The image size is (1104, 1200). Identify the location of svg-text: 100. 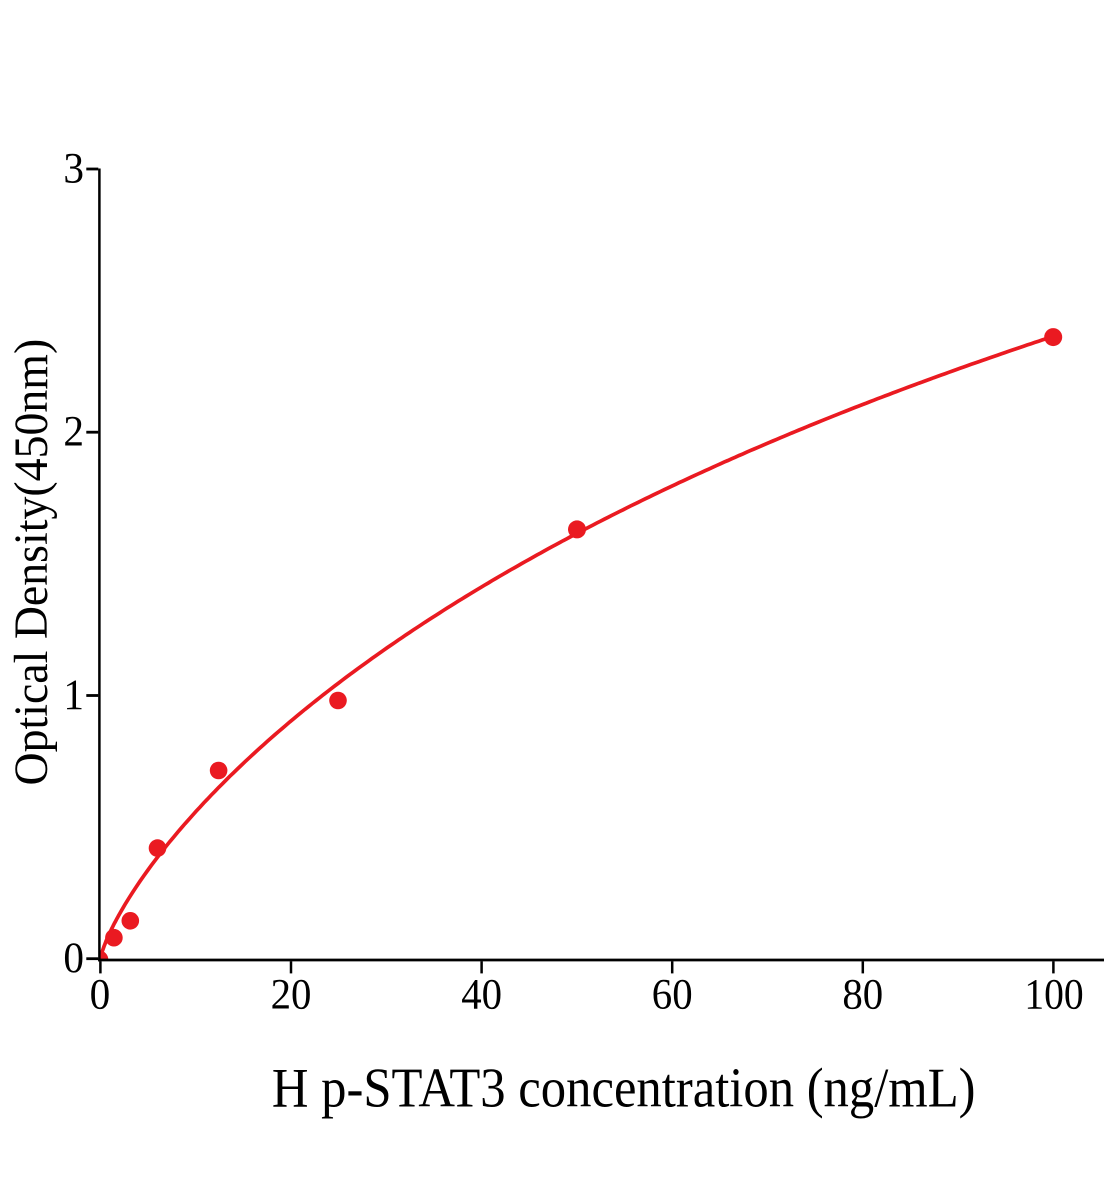
(1053, 994).